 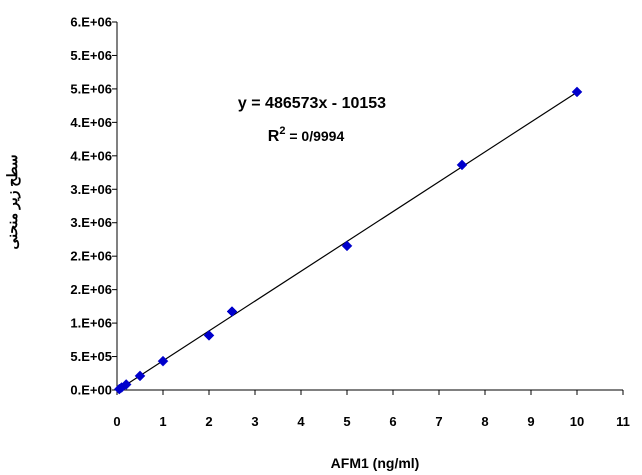 What do you see at coordinates (116, 421) in the screenshot?
I see `x-tick-label: 0` at bounding box center [116, 421].